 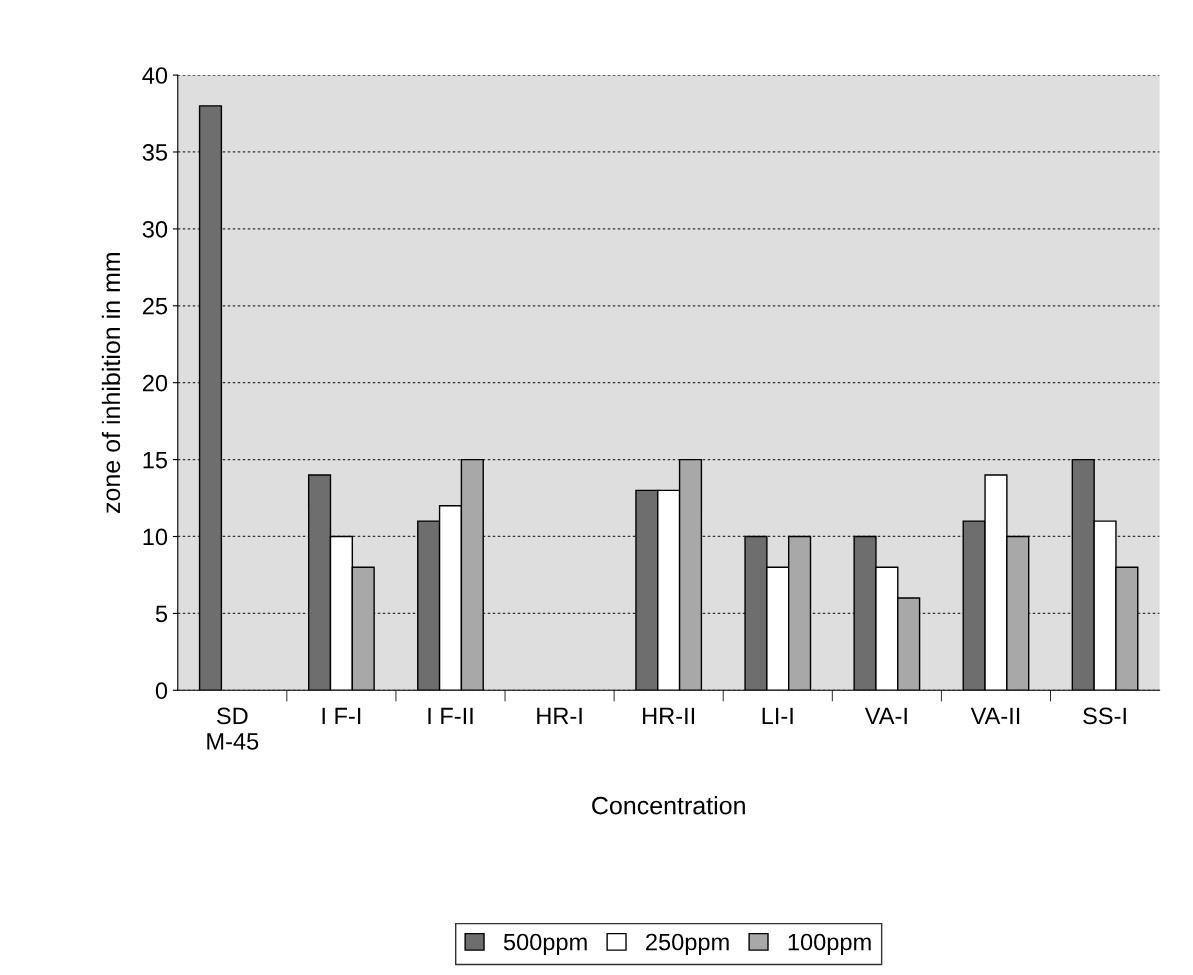 What do you see at coordinates (155, 152) in the screenshot?
I see `y-tick-label: 35` at bounding box center [155, 152].